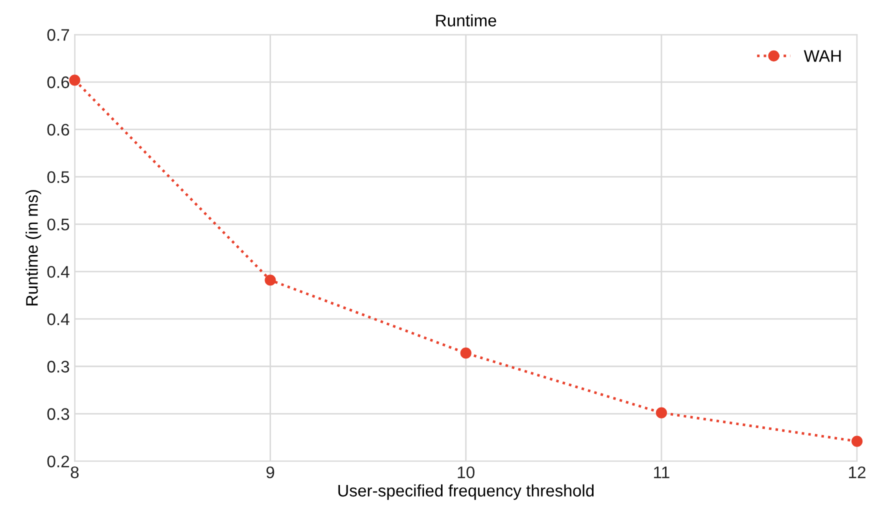  Describe the element at coordinates (74, 472) in the screenshot. I see `x-tick-label: 8` at that location.